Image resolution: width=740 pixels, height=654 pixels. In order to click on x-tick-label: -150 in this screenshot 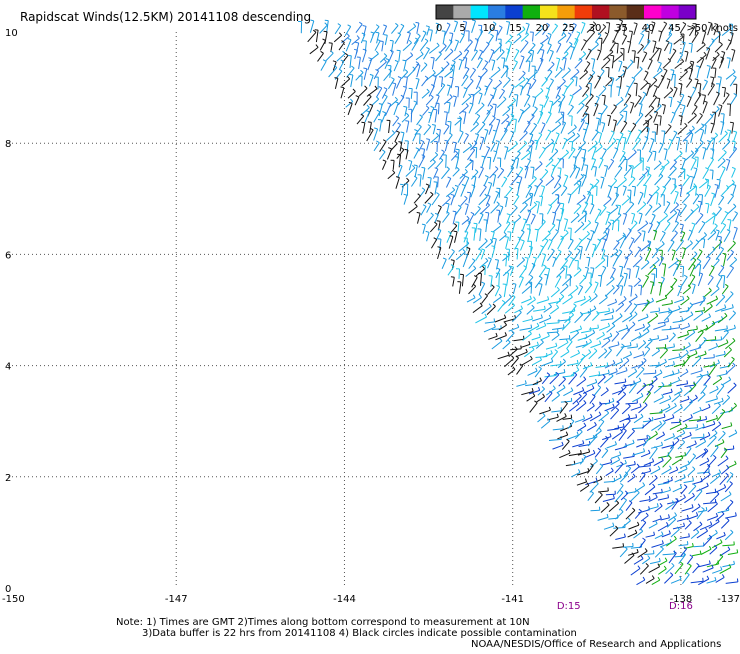, I will do `click(13, 599)`.